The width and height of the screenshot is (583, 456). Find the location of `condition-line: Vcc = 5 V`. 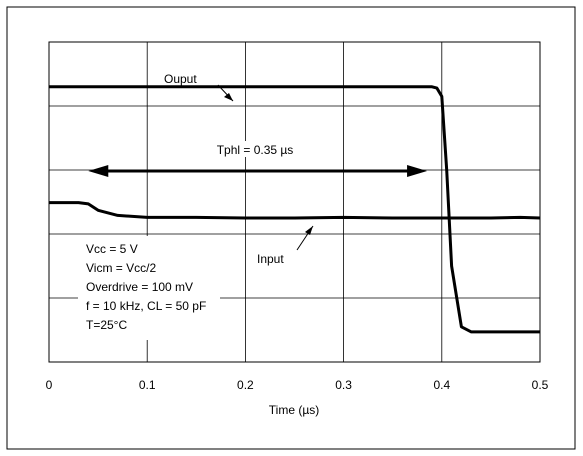

condition-line: Vcc = 5 V is located at coordinates (112, 249).